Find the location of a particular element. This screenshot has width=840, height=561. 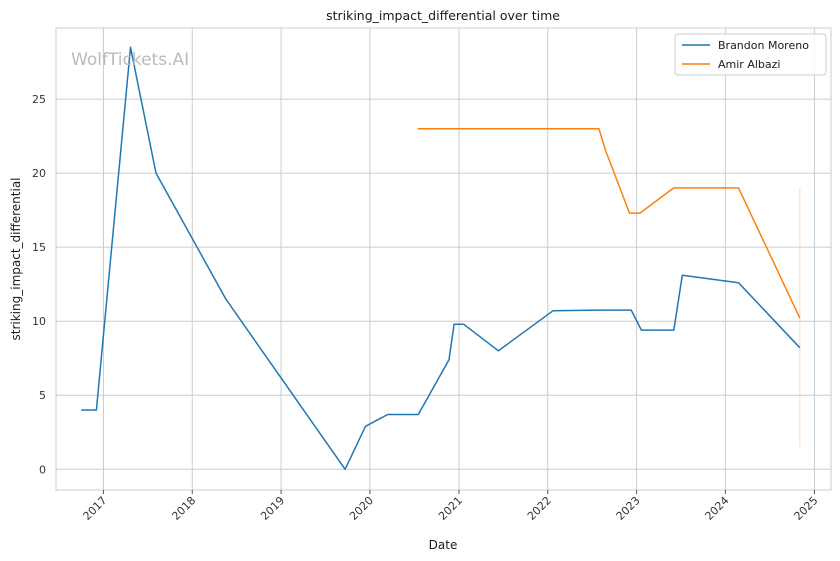

y-tick-label: 10 is located at coordinates (39, 321).